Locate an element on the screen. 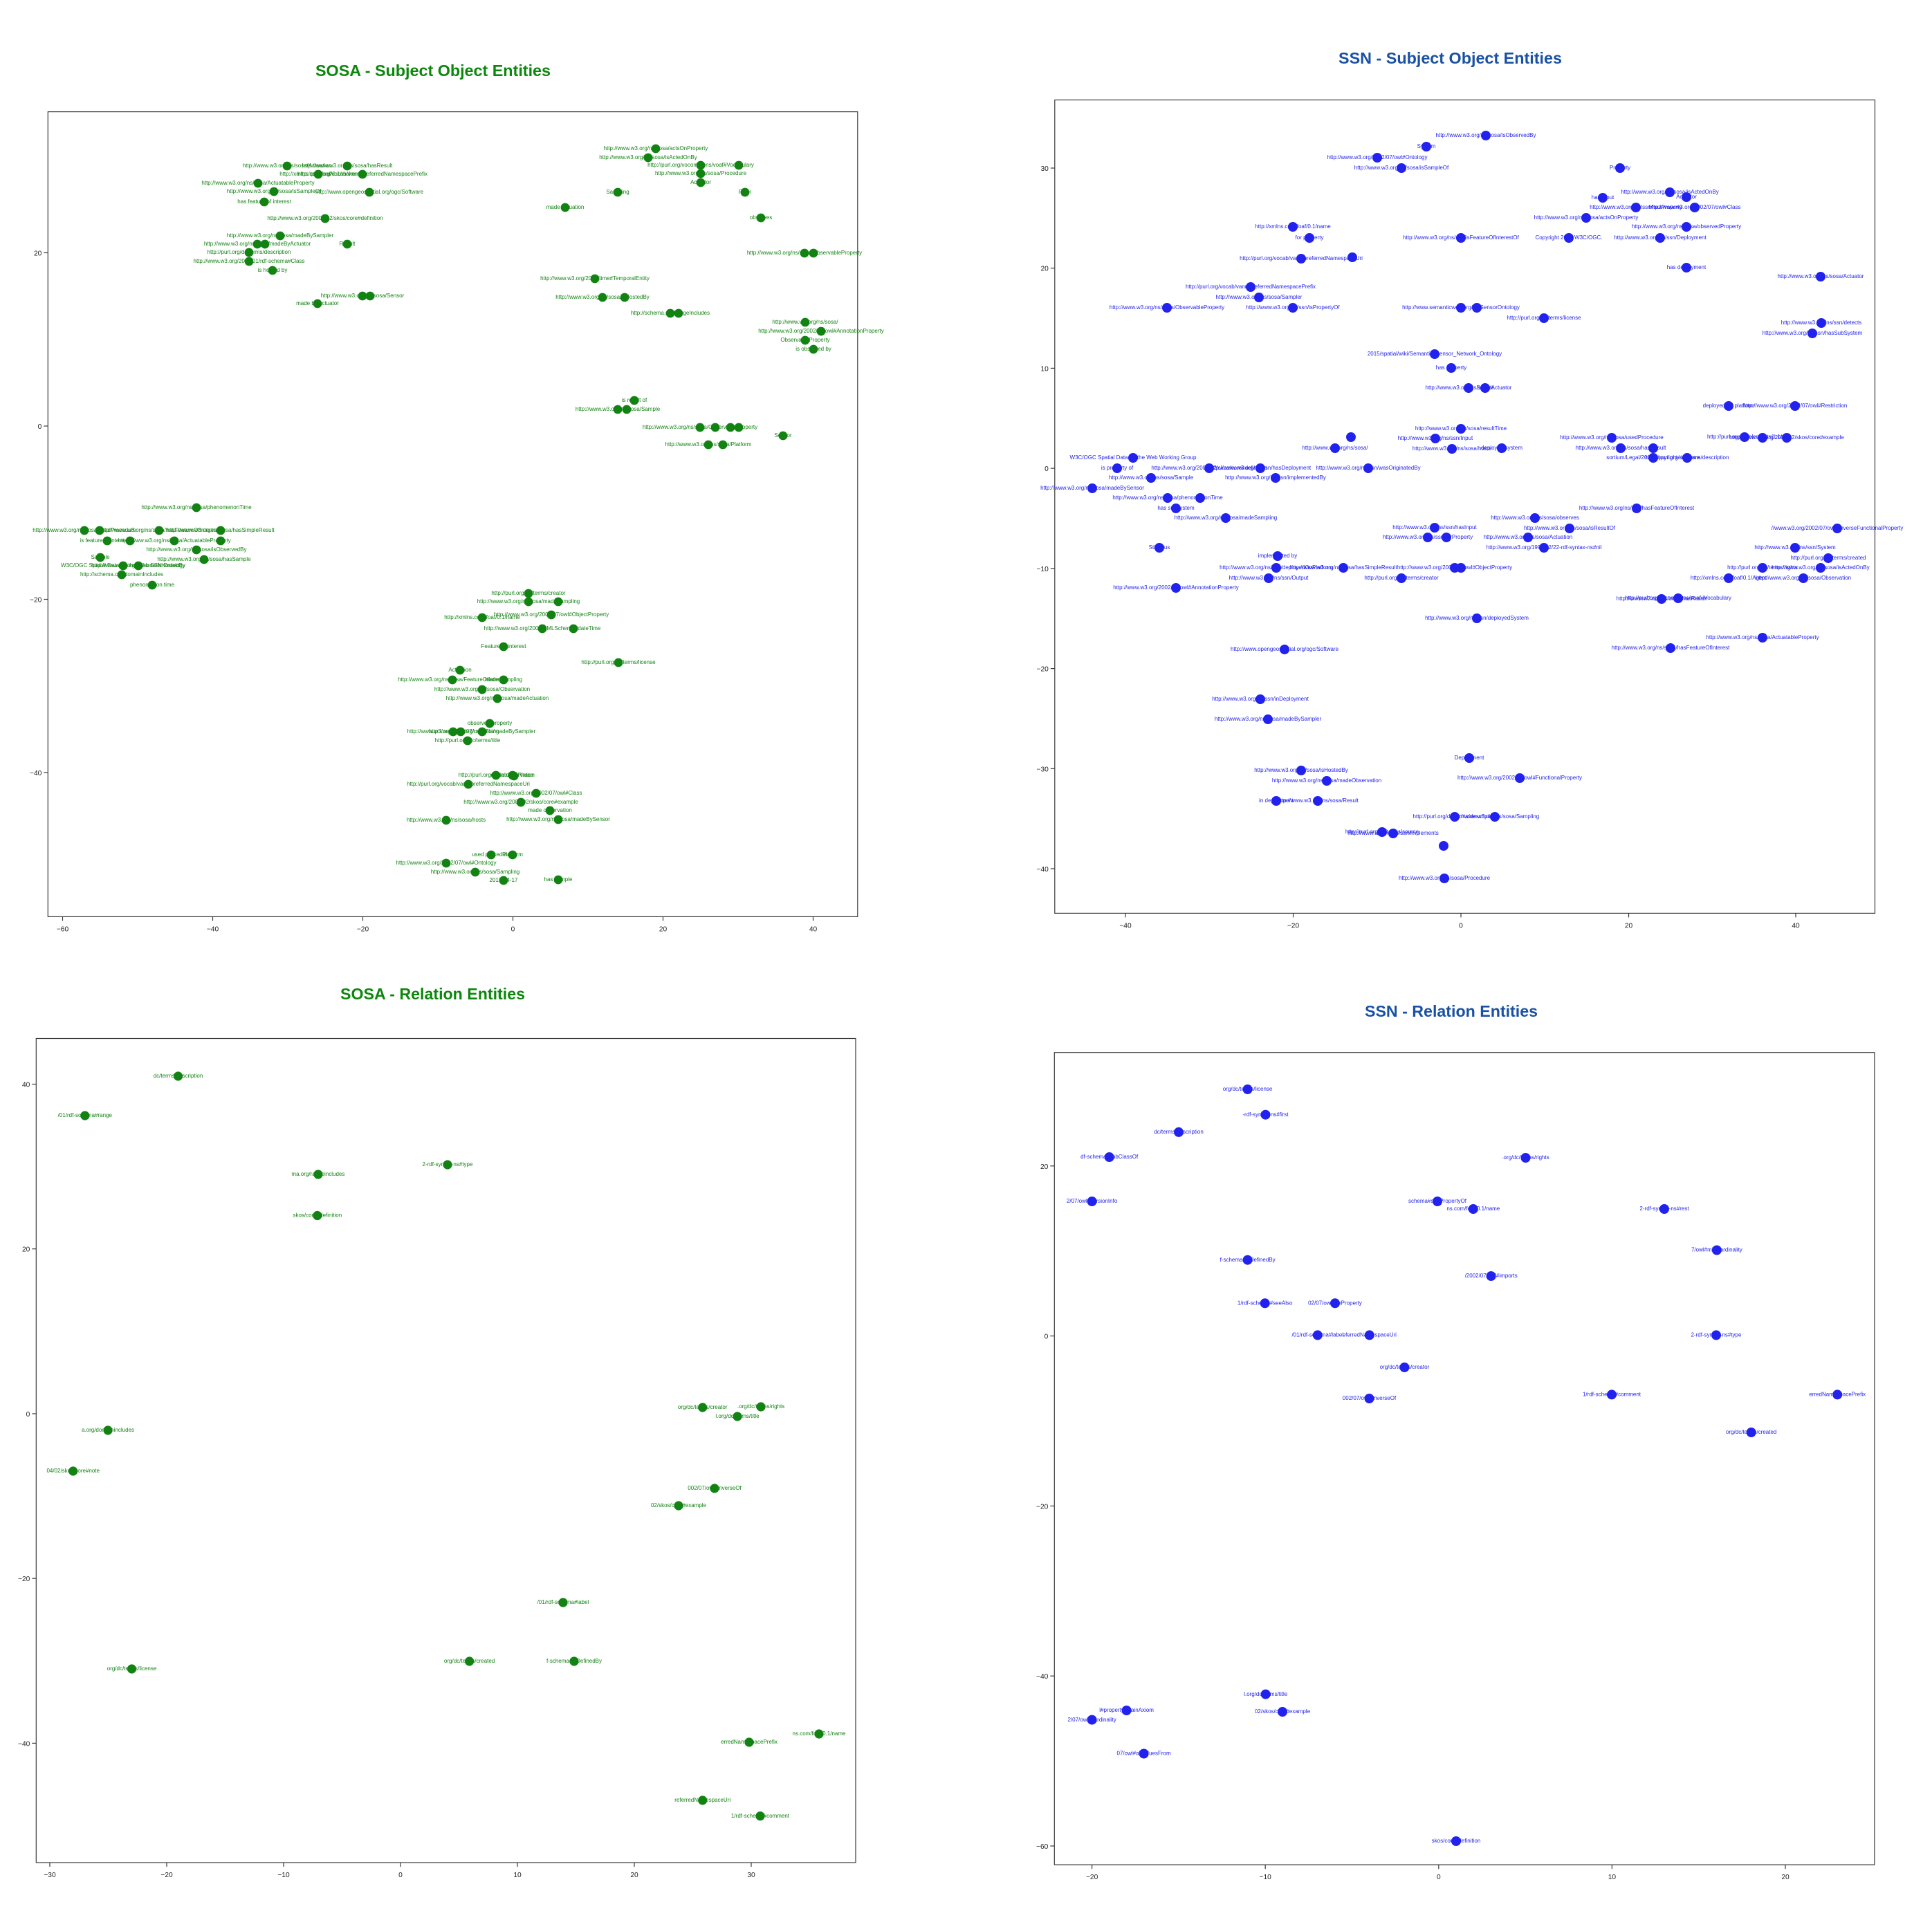  svg-text: SSN - Relation Entities is located at coordinates (1451, 1011).